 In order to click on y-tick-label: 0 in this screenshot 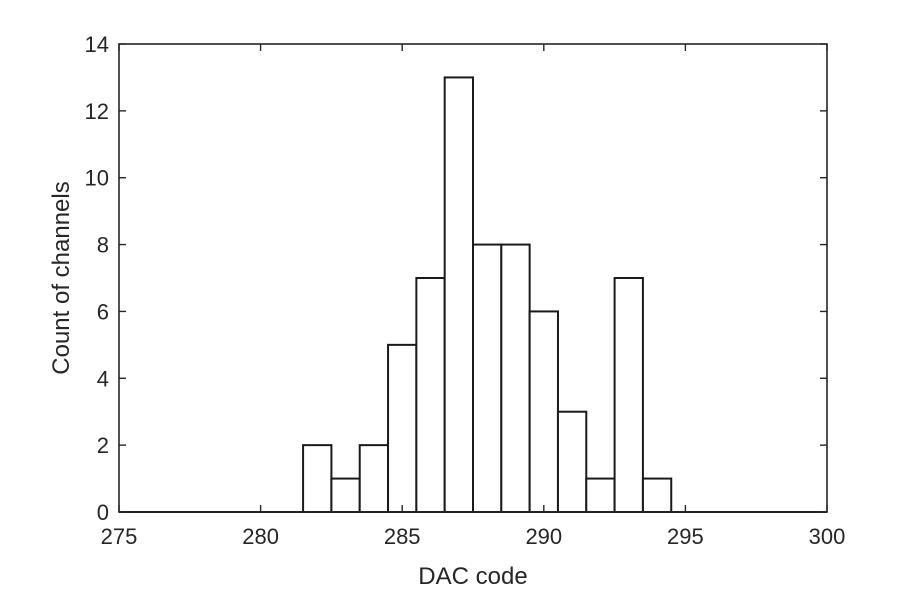, I will do `click(103, 512)`.